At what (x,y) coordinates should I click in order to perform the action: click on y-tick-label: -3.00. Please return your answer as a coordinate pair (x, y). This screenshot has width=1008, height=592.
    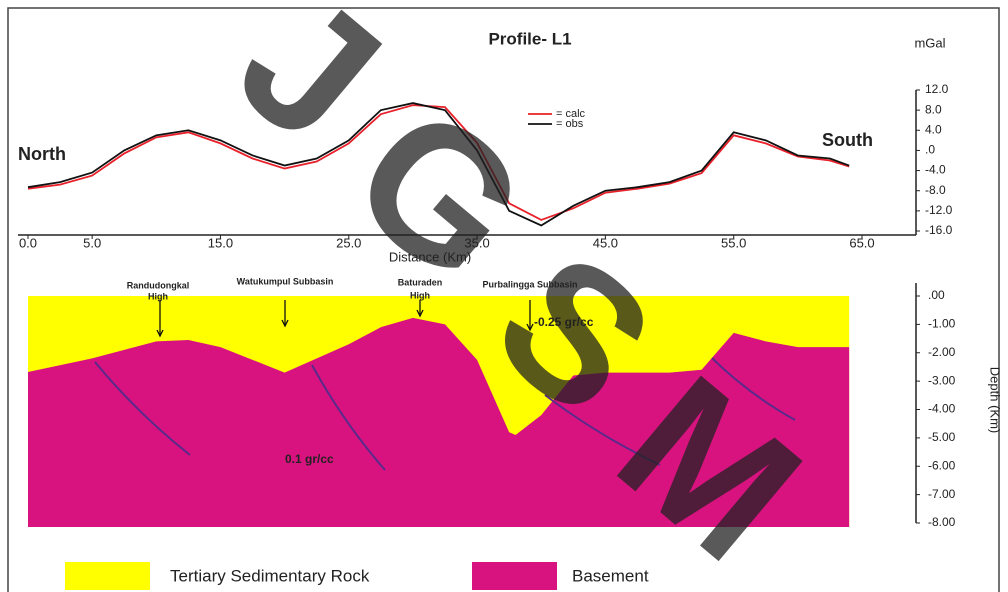
    Looking at the image, I should click on (942, 380).